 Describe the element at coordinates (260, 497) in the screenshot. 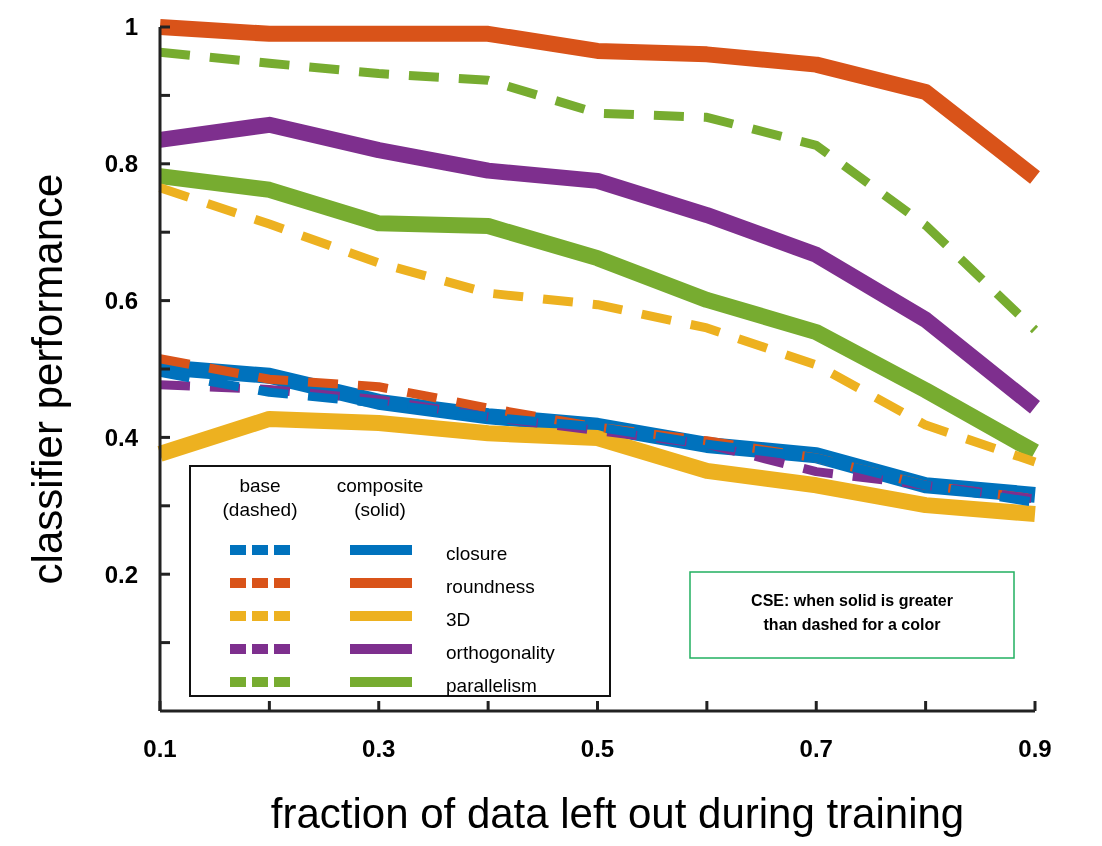

I see `annotation: base (dashed)` at that location.